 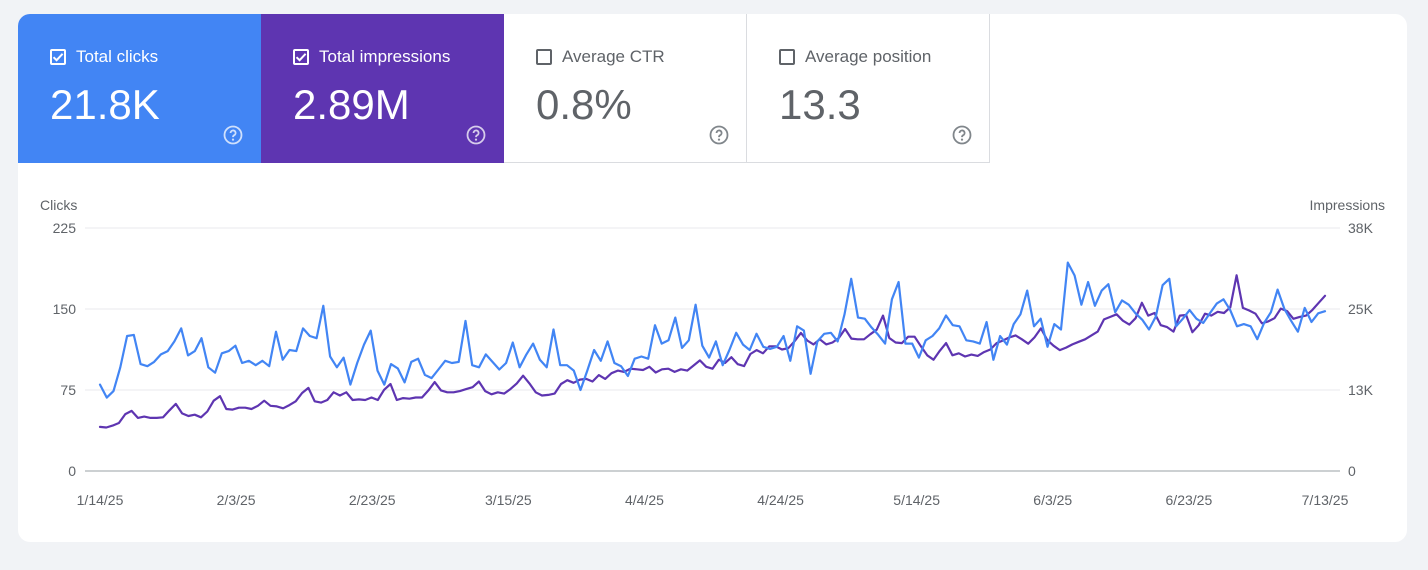 I want to click on x-tick-label: 1/14/25, so click(x=100, y=500).